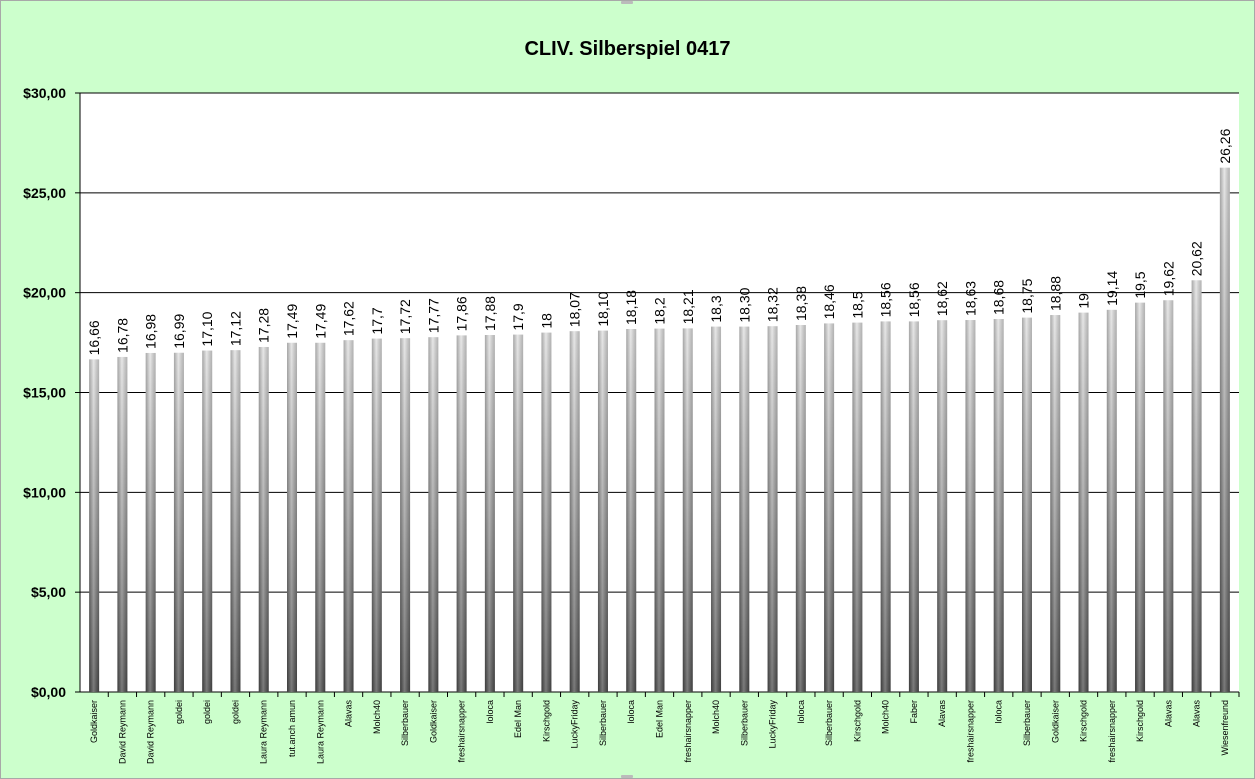  Describe the element at coordinates (1112, 288) in the screenshot. I see `data-label: 19,14` at that location.